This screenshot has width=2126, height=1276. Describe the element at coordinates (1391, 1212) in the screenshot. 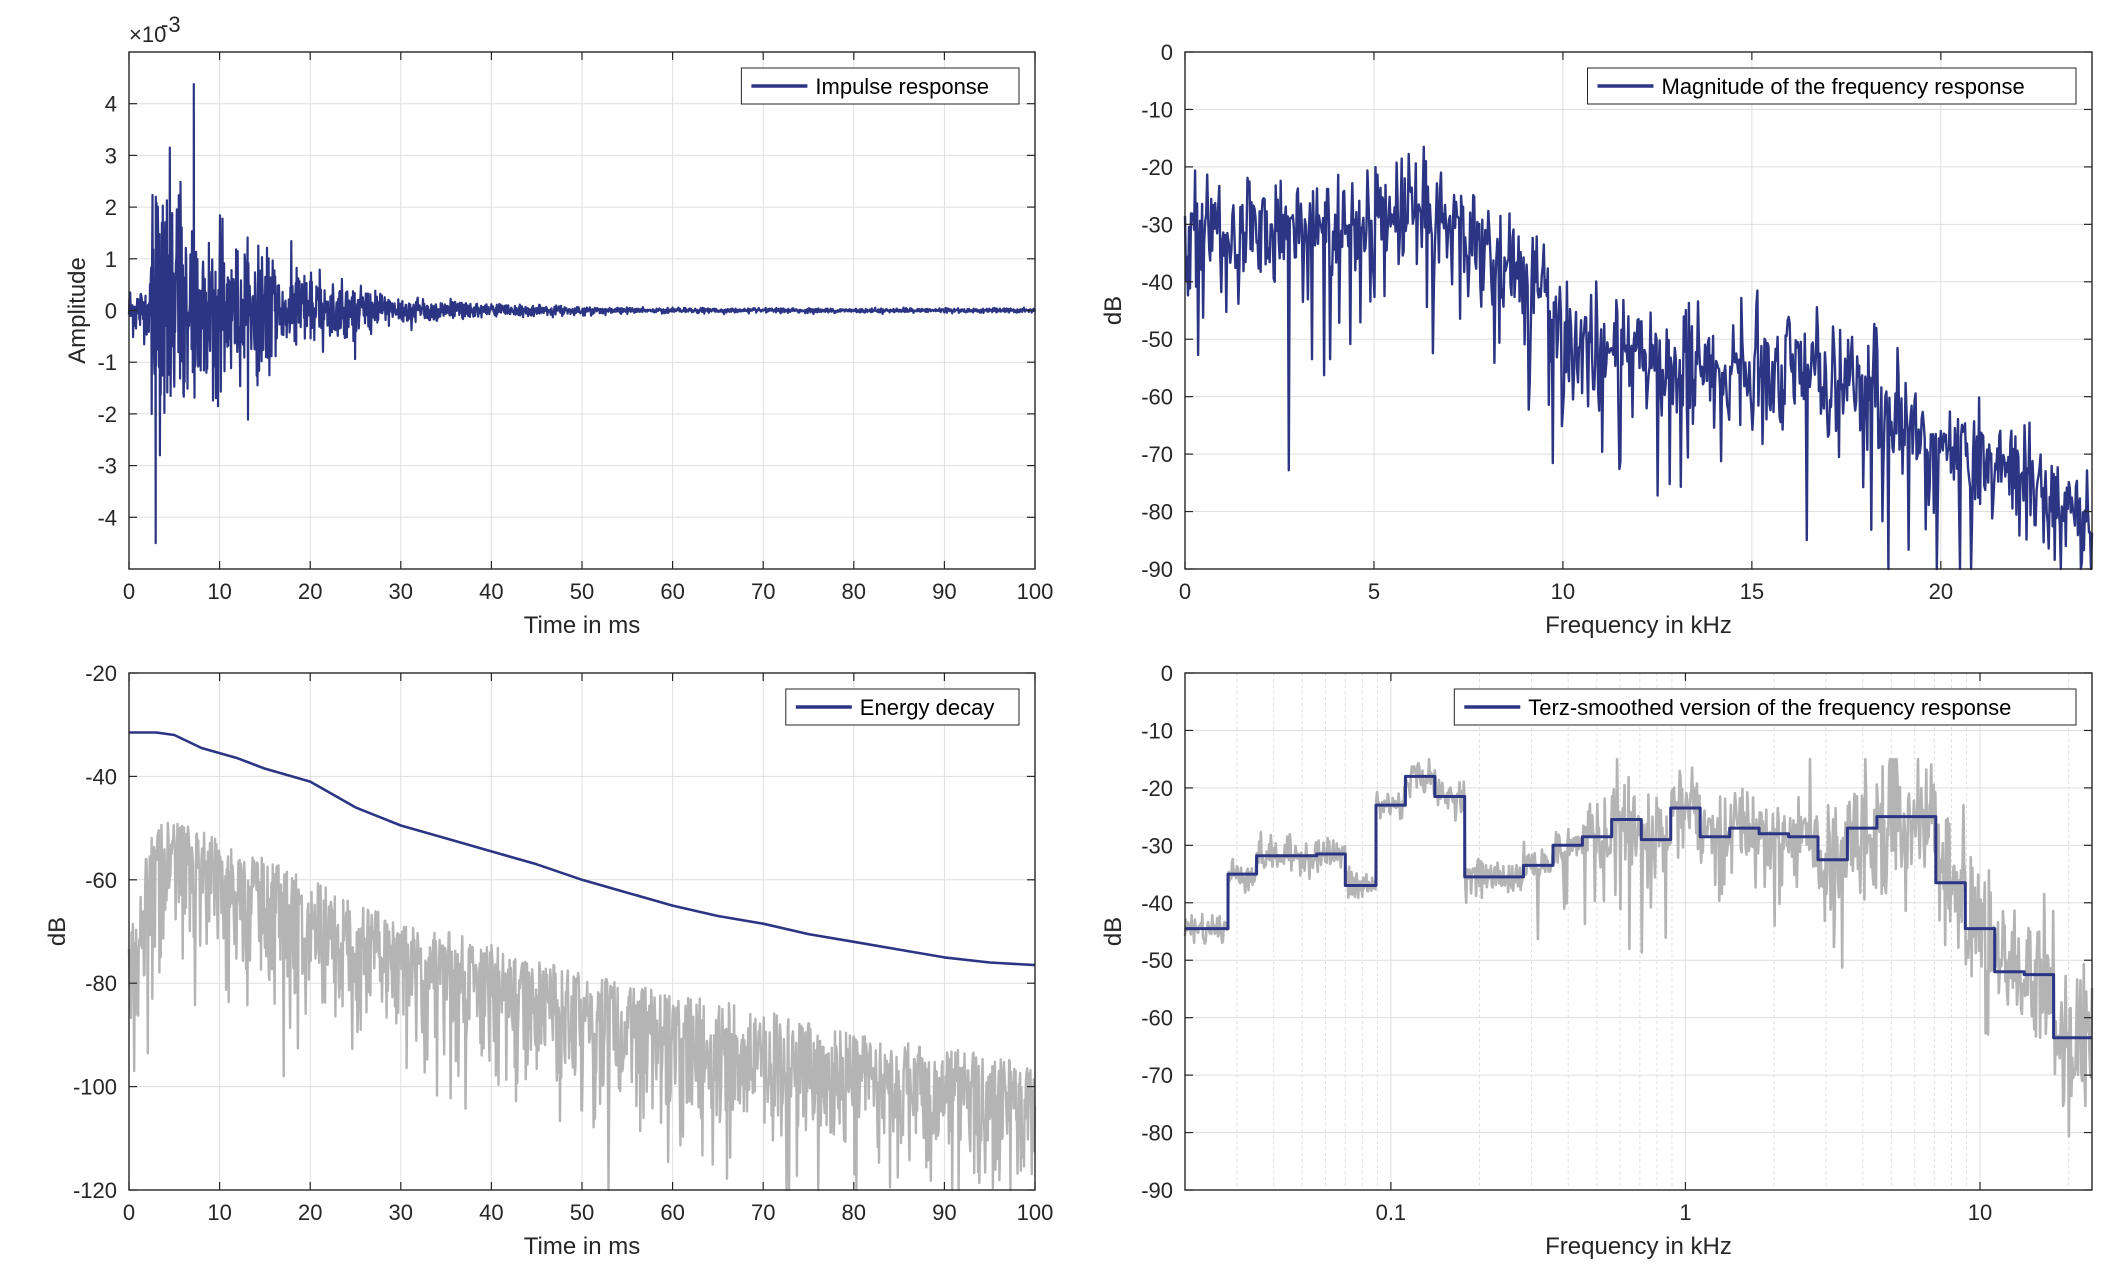

I see `x-tick-label: 0.1` at that location.